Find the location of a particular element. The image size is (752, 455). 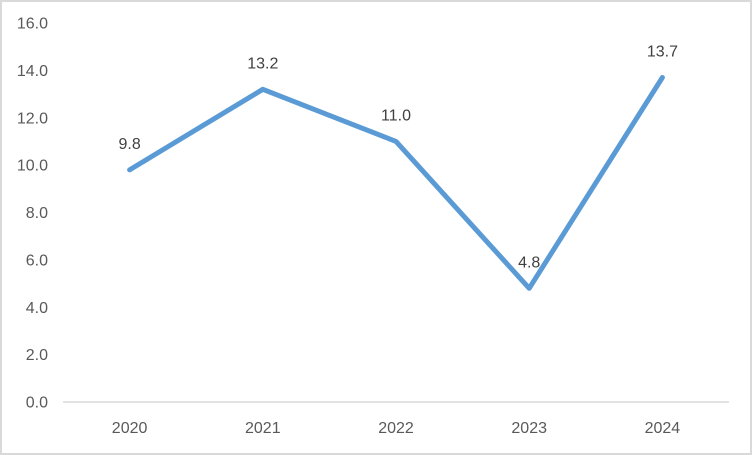

y-axis-tick-label: 16.0 is located at coordinates (32, 24).